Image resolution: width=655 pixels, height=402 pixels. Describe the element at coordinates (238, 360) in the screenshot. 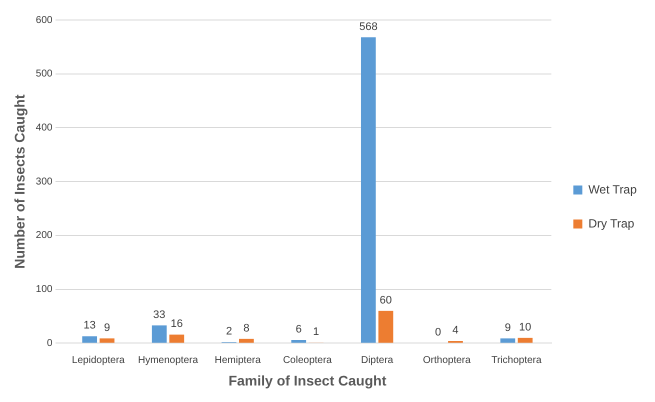

I see `x-tick-label: Hemiptera` at that location.